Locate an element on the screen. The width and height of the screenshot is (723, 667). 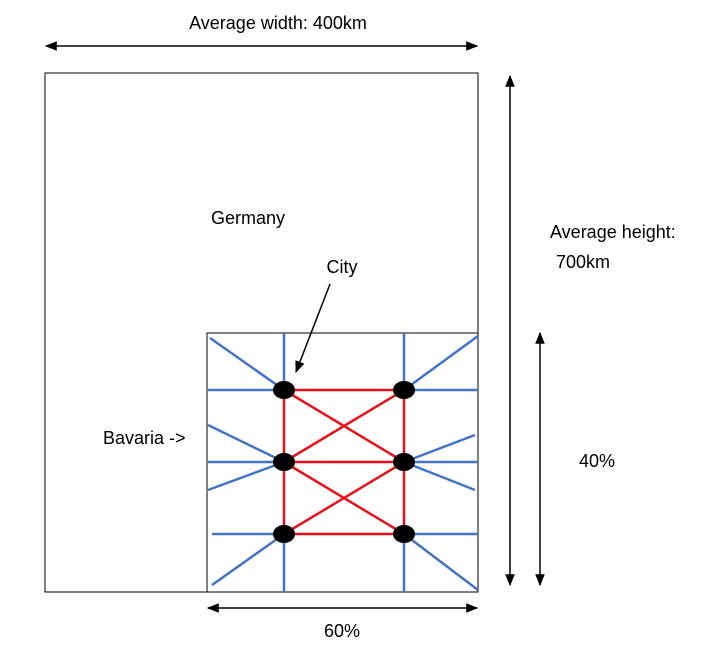
city-links is located at coordinates (344, 462).